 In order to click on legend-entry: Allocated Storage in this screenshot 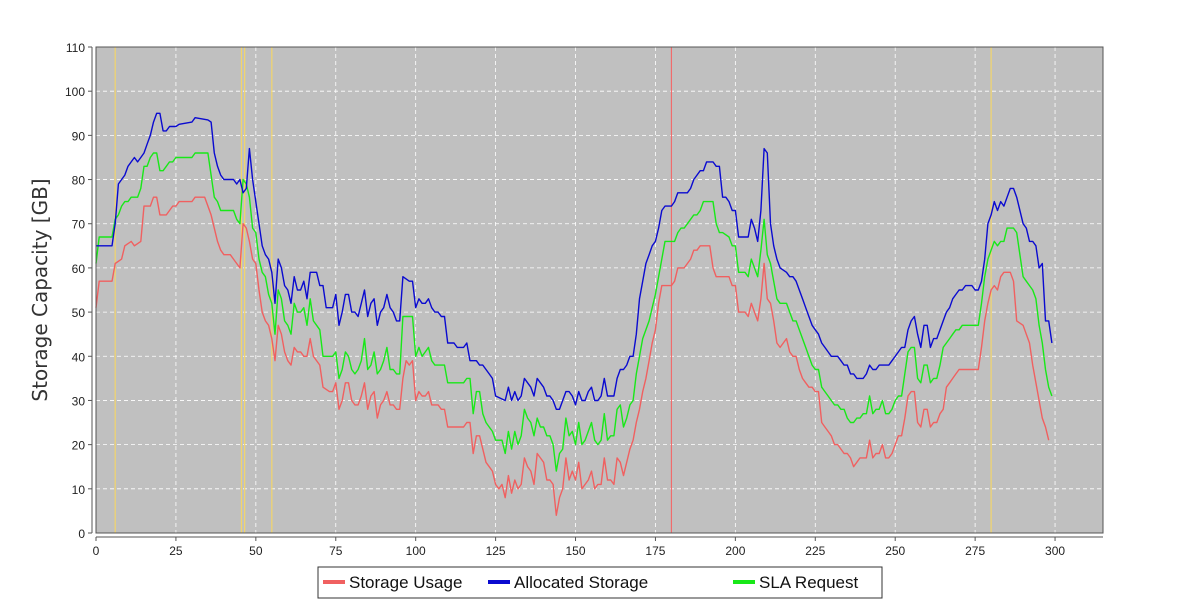, I will do `click(581, 582)`.